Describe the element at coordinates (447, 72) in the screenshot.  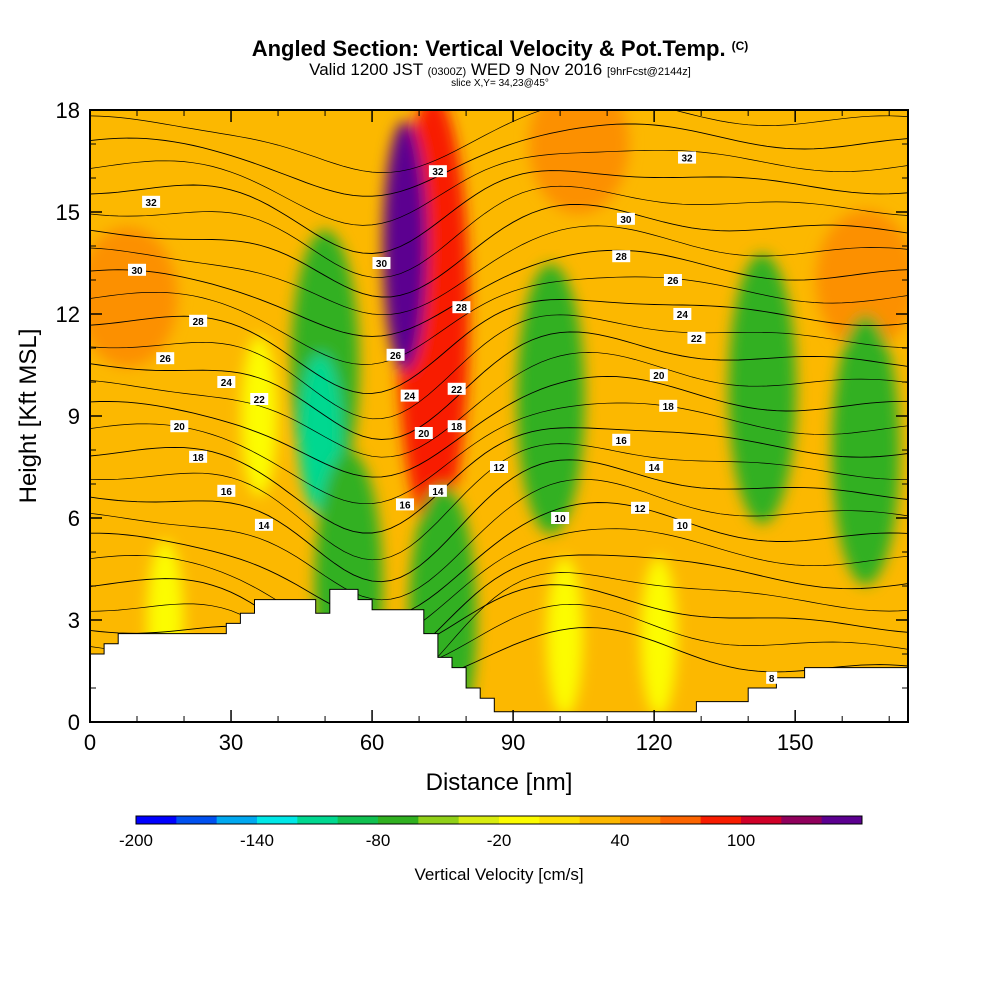
I see `valid-utc: (0300Z)` at that location.